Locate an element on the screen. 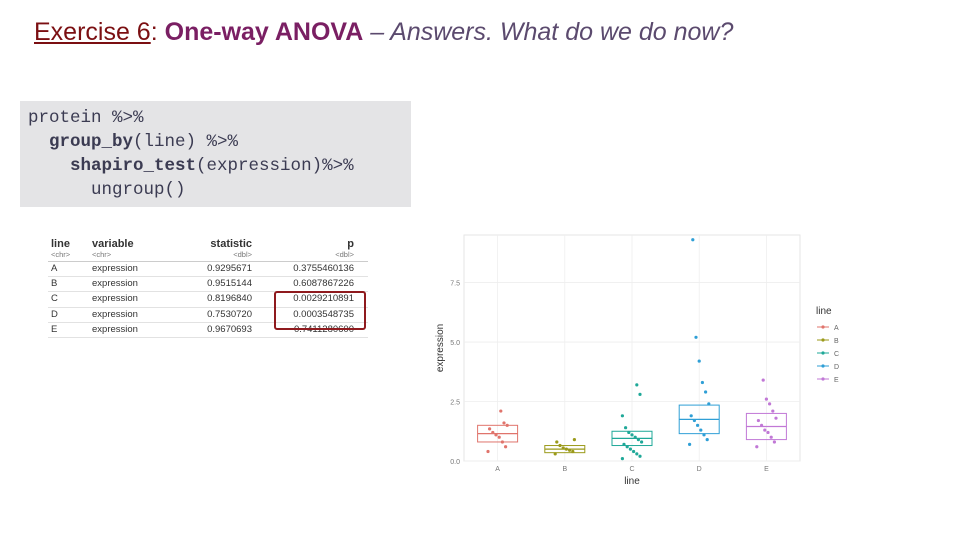 The image size is (960, 540). type-line: <chr> is located at coordinates (61, 254).